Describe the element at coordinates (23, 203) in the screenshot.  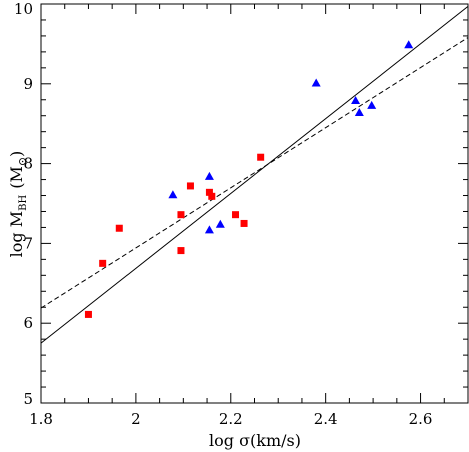
I see `y-axis-label-subscript: BH` at that location.